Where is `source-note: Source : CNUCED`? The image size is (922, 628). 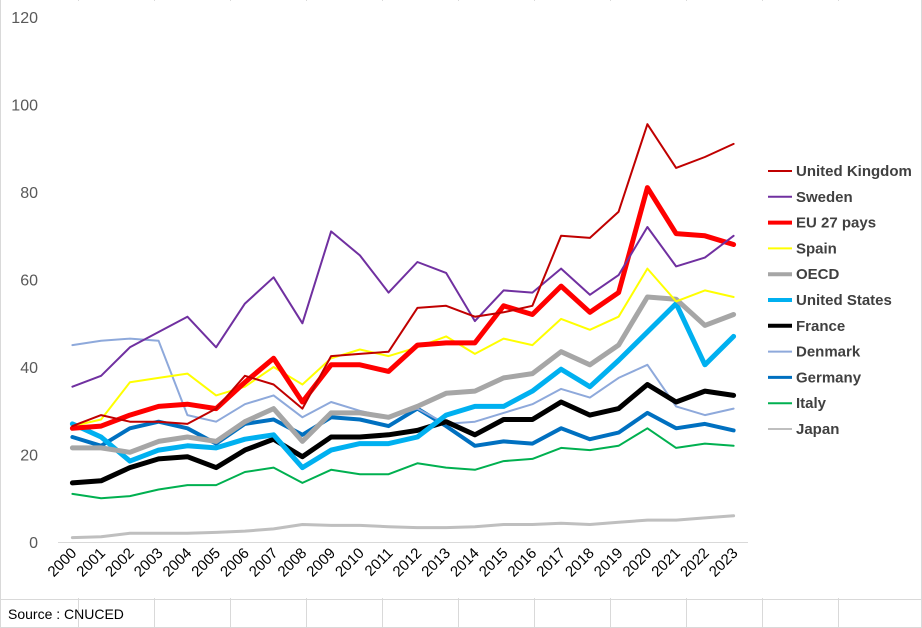 source-note: Source : CNUCED is located at coordinates (66, 614).